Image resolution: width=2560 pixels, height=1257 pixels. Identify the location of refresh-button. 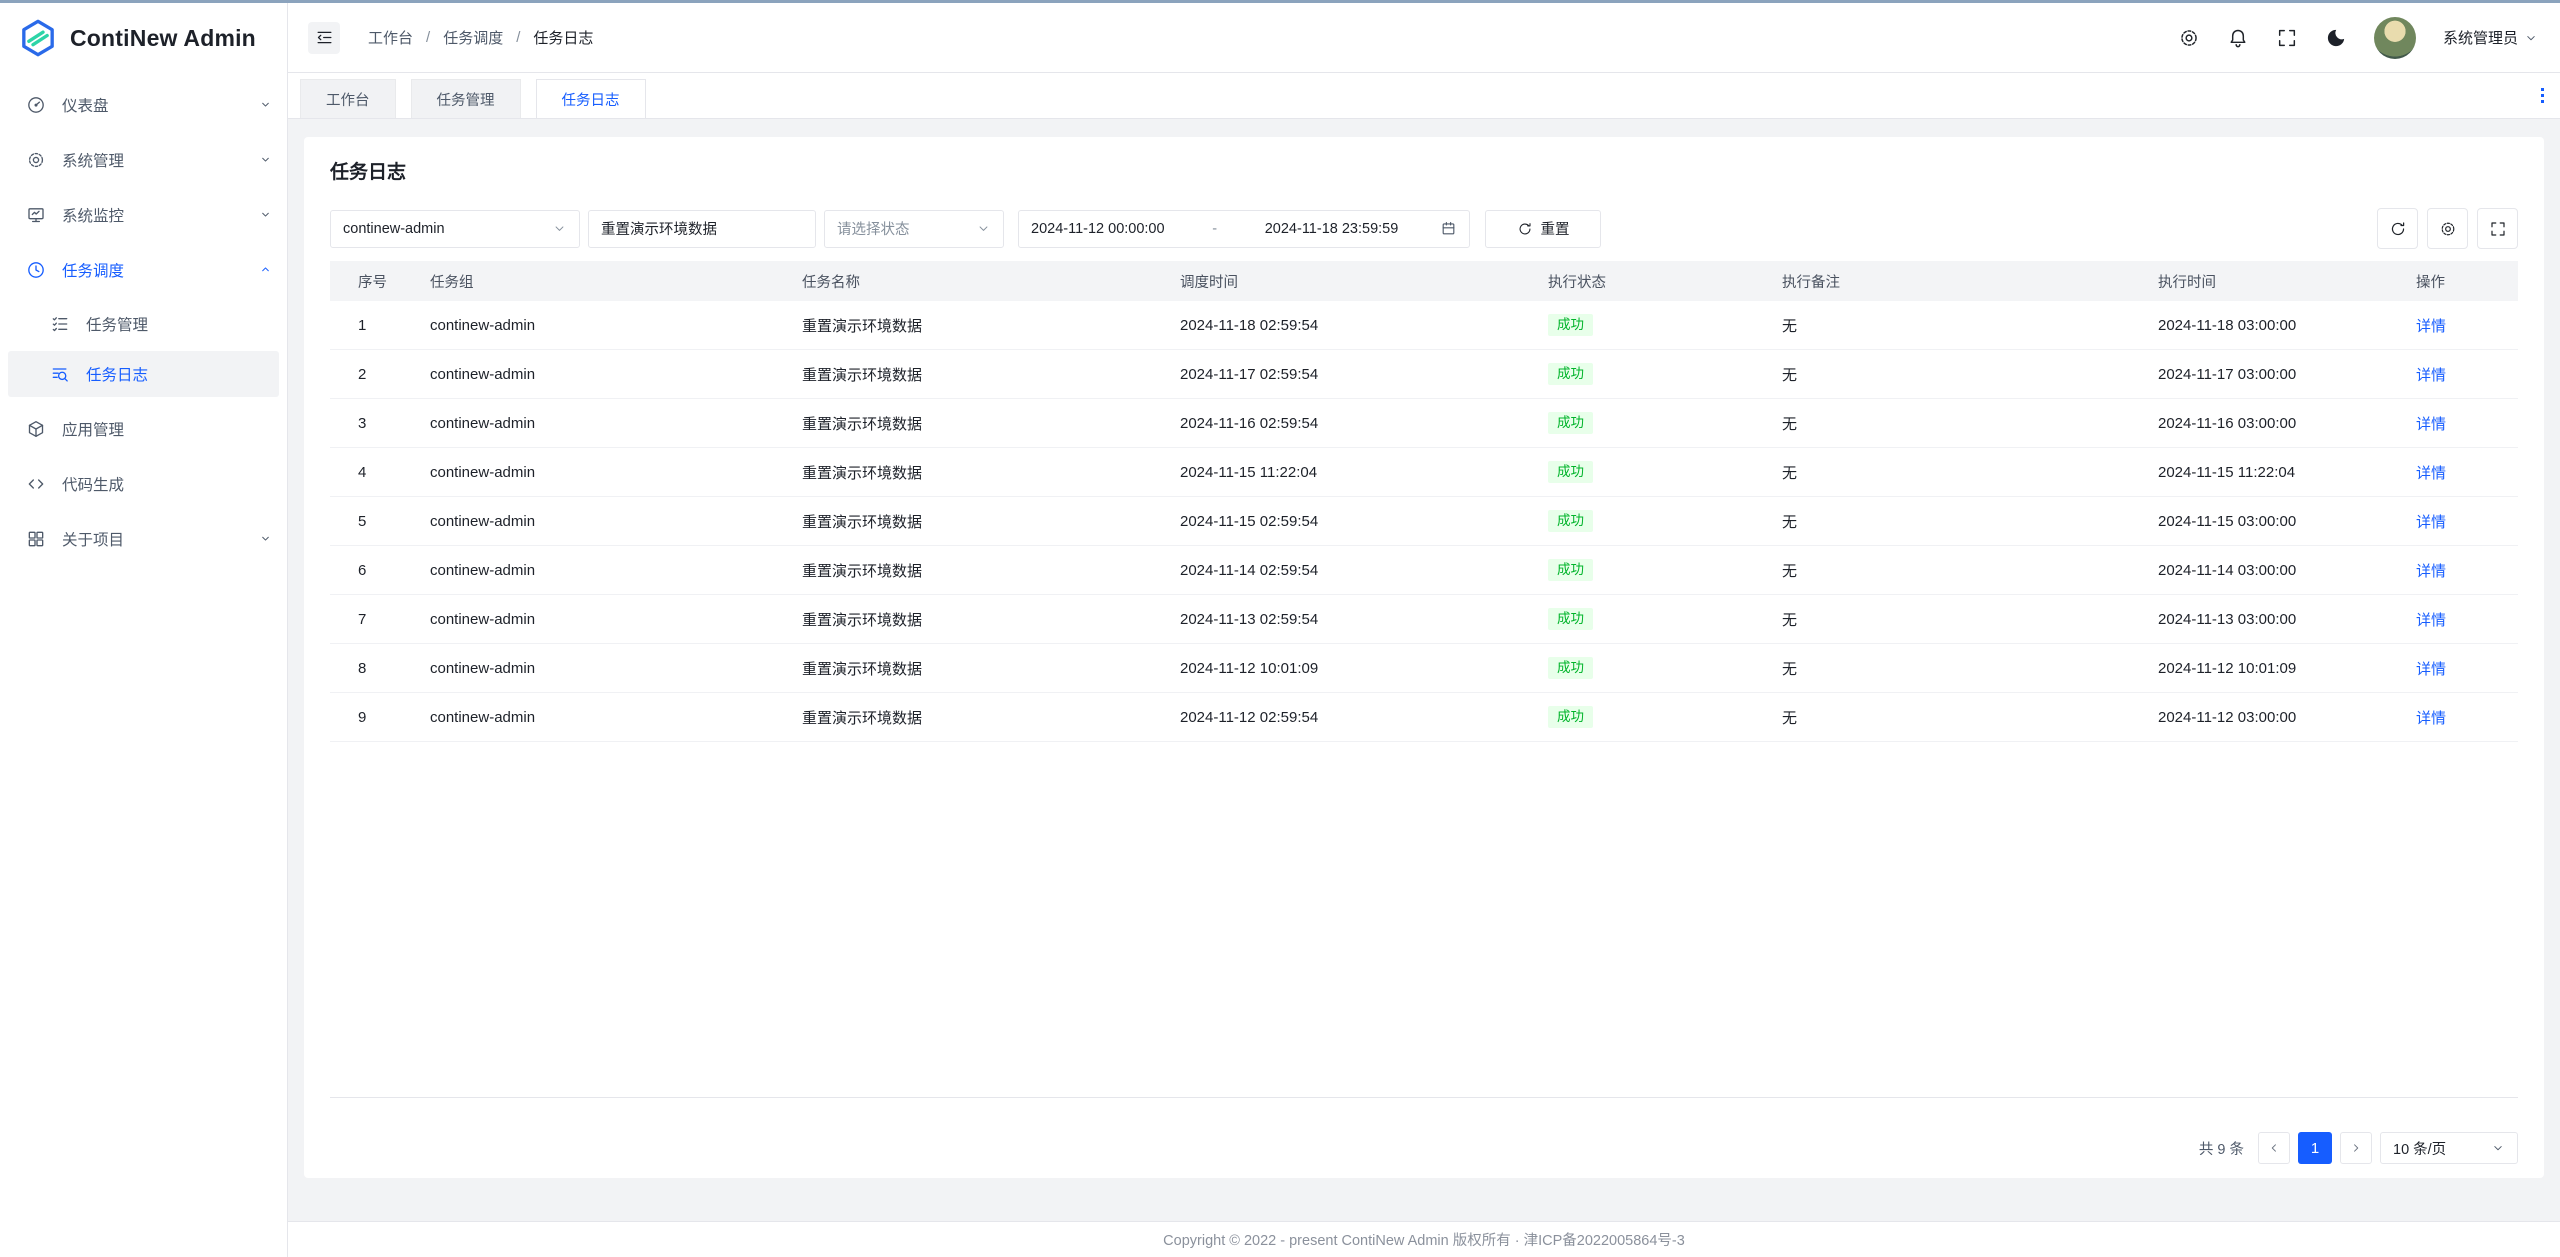
(2397, 228).